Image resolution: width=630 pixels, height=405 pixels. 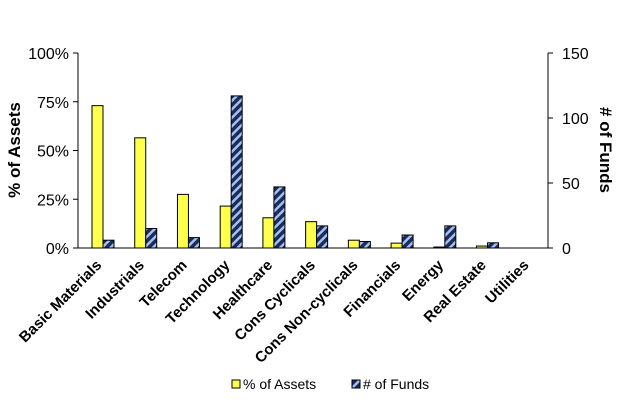 What do you see at coordinates (14, 150) in the screenshot?
I see `y-axis-label: % of Assets` at bounding box center [14, 150].